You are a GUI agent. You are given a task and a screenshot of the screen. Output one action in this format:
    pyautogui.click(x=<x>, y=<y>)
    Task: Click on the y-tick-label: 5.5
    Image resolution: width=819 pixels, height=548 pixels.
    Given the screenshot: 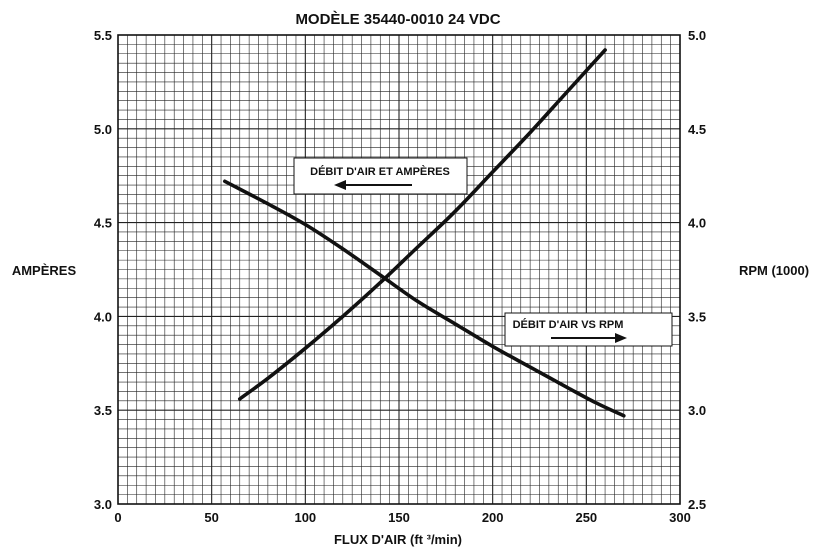 What is the action you would take?
    pyautogui.click(x=103, y=35)
    